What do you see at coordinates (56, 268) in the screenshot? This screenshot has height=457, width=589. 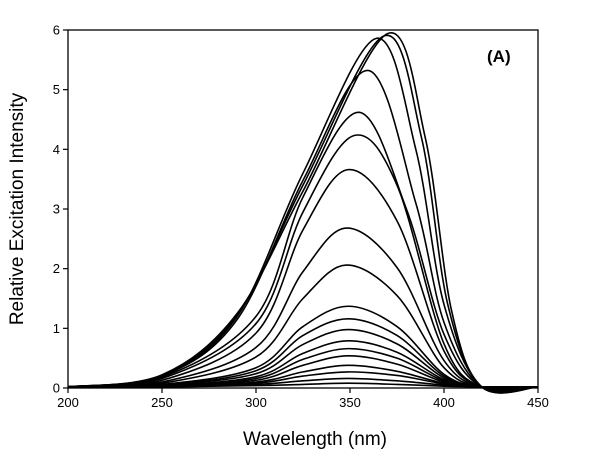 I see `y-tick-label: 2` at bounding box center [56, 268].